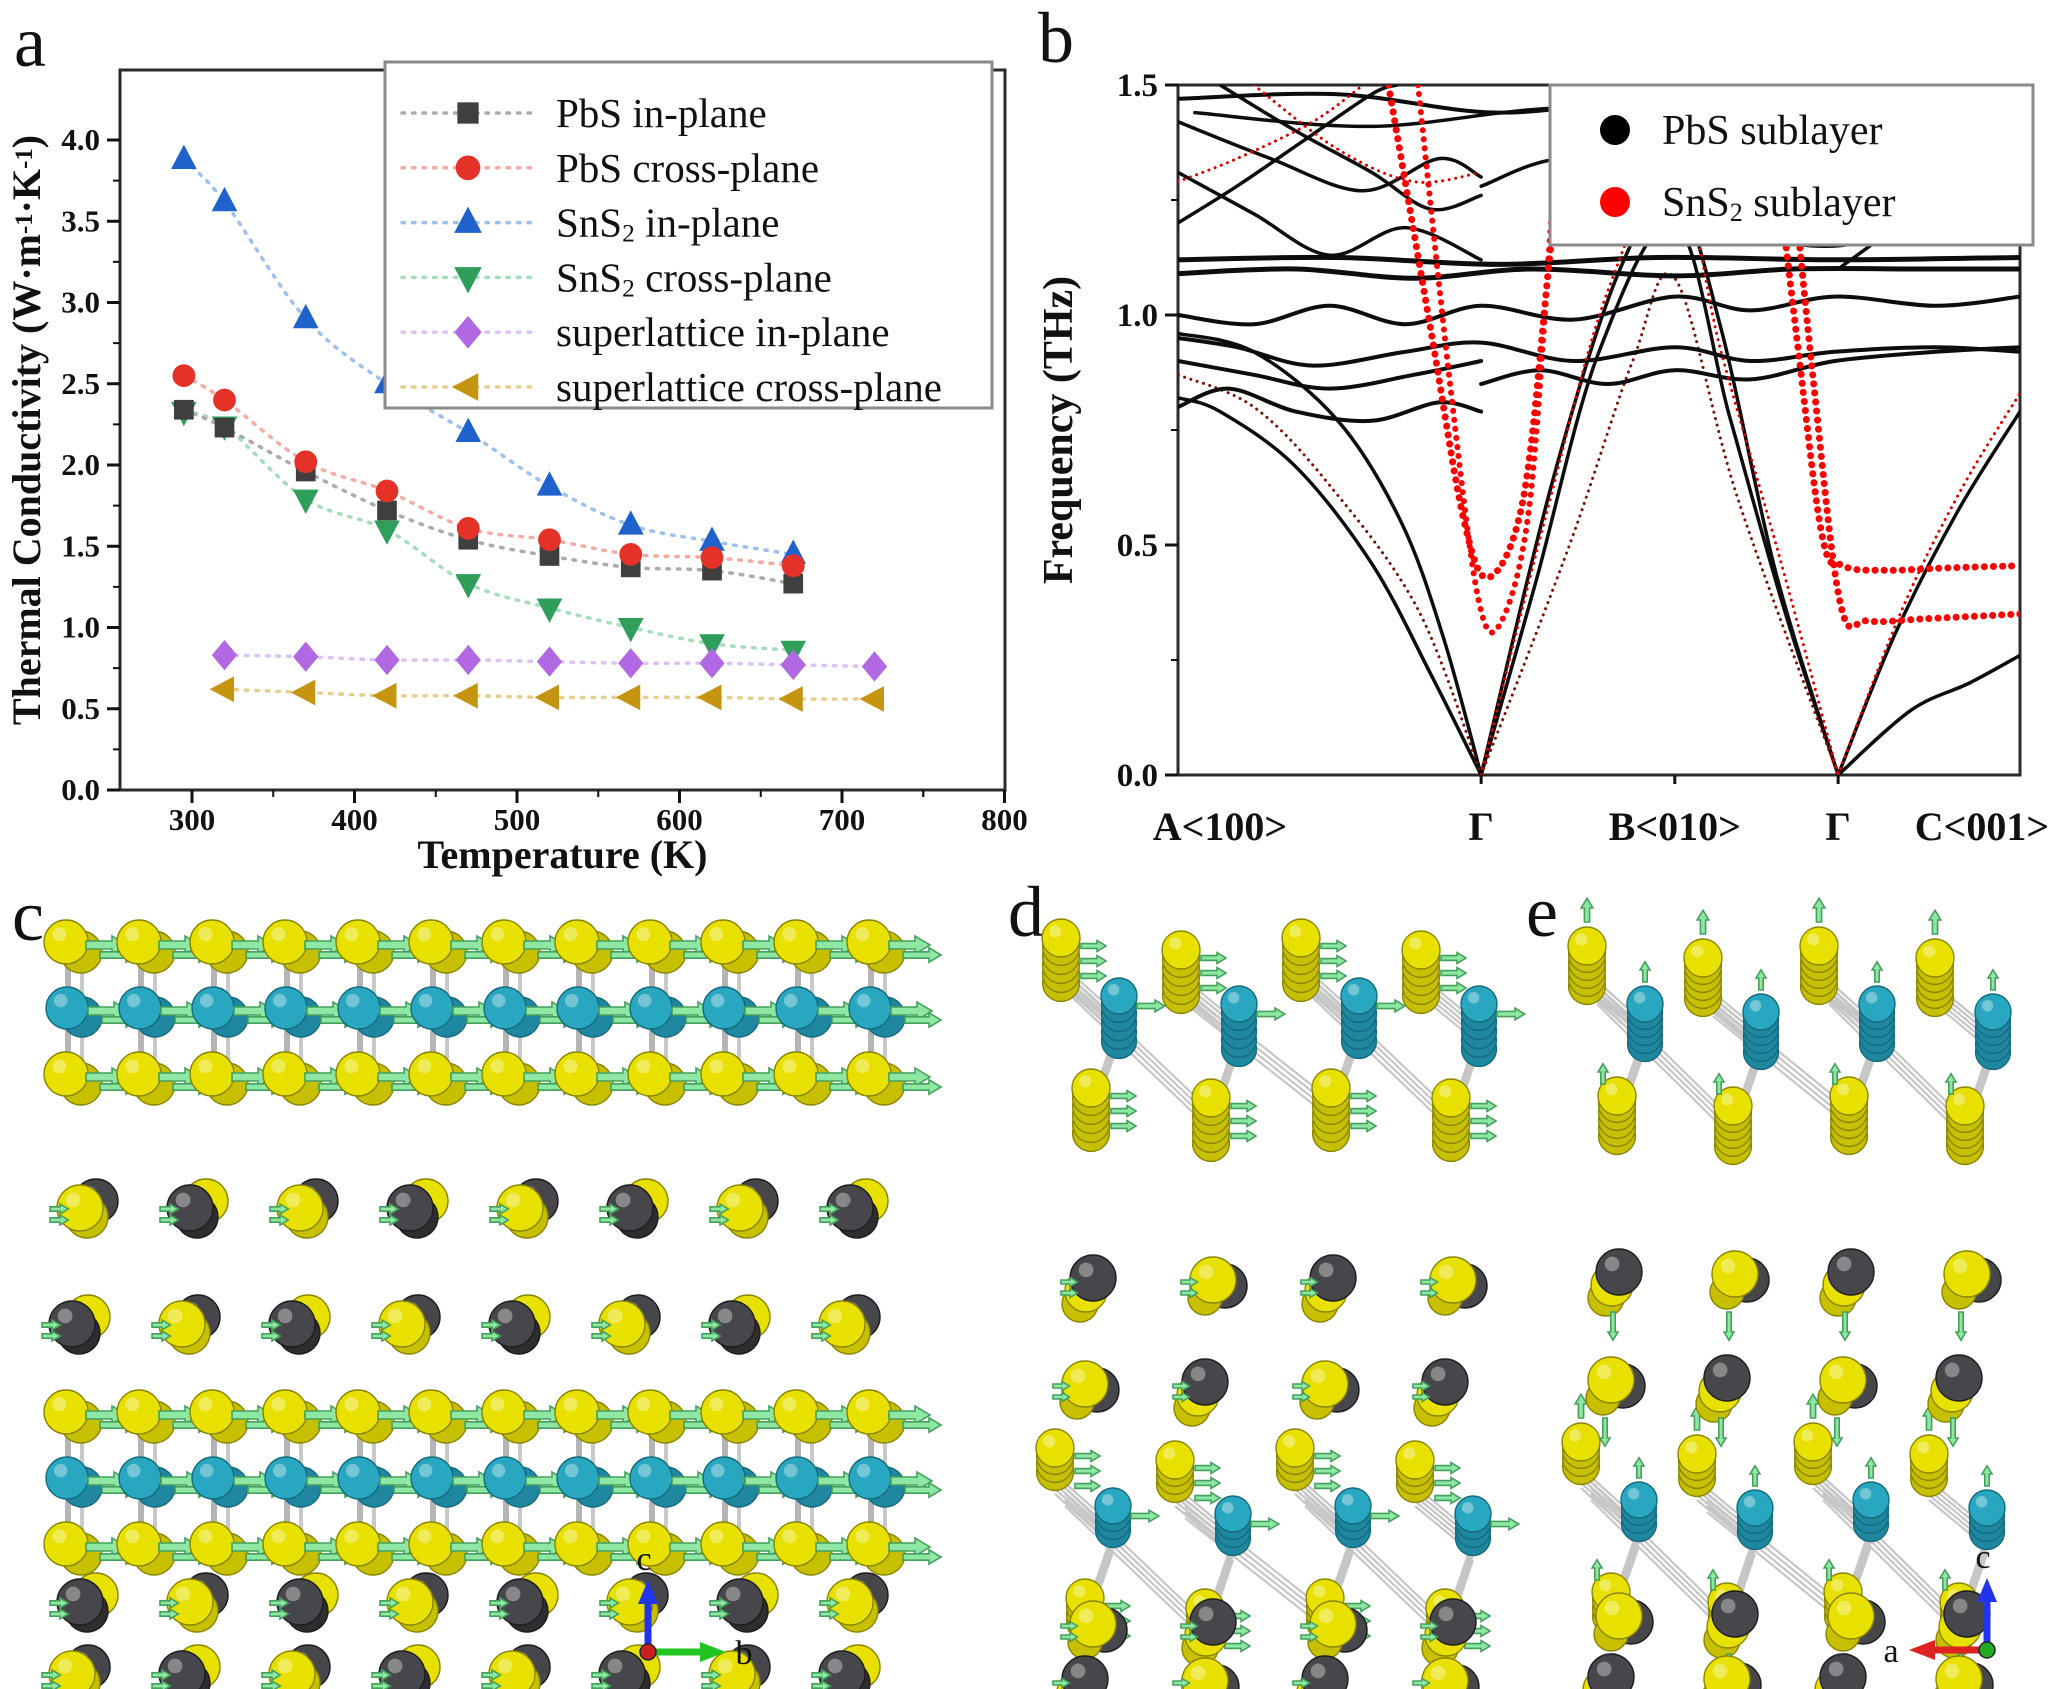 The width and height of the screenshot is (2048, 1689). What do you see at coordinates (549, 660) in the screenshot?
I see `series-superlattice-in-plane` at bounding box center [549, 660].